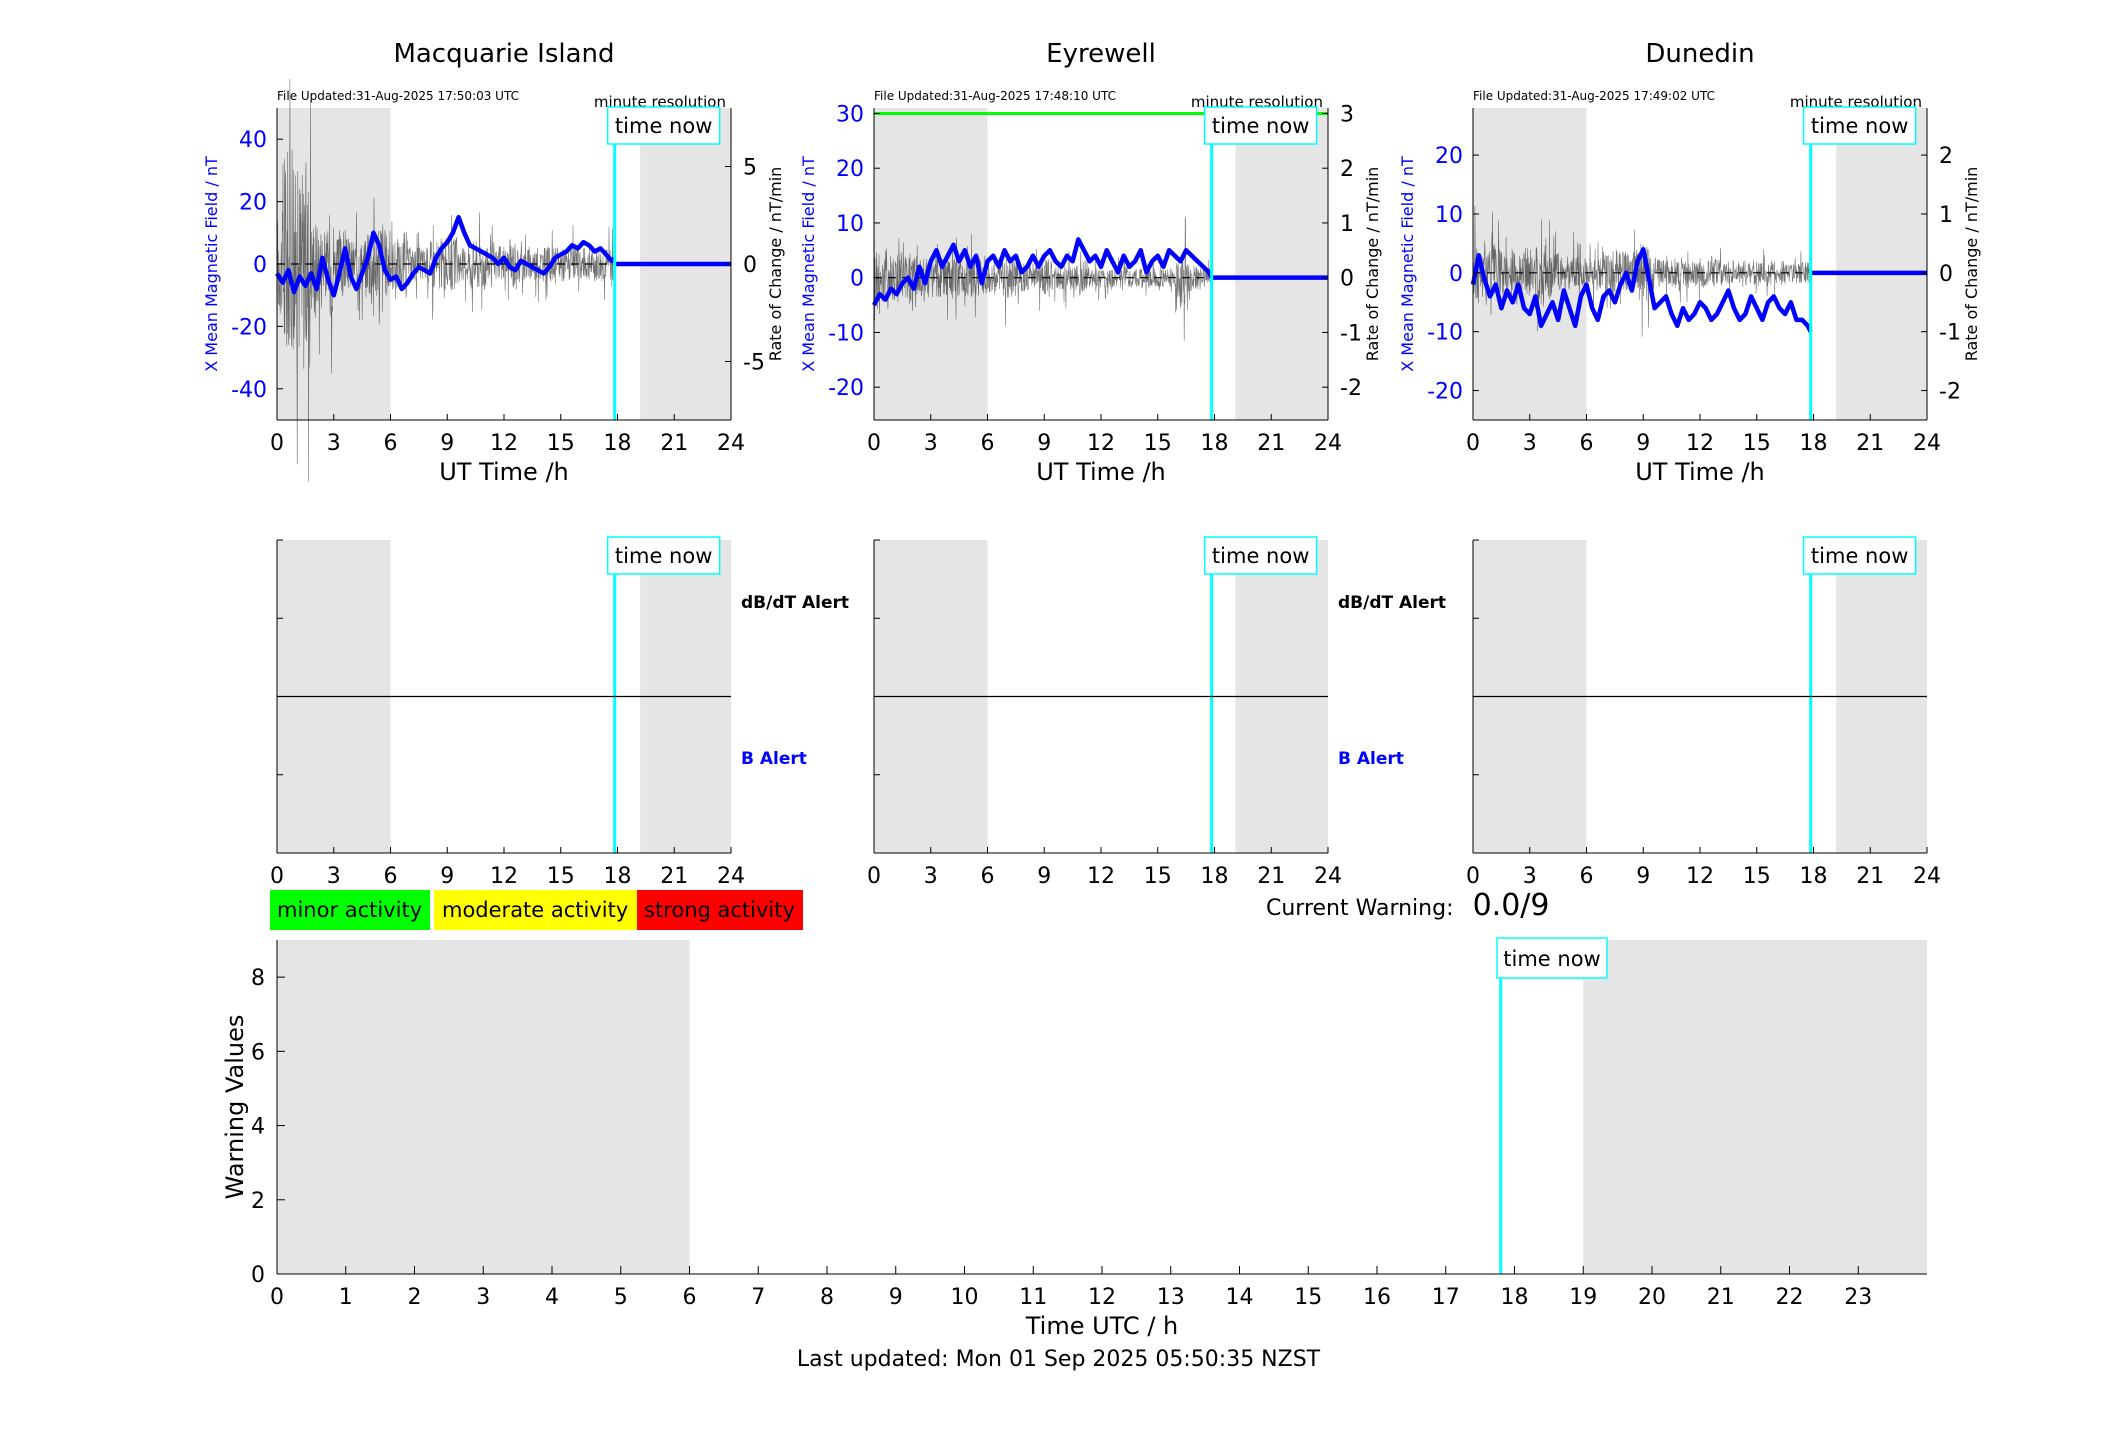 The image size is (2117, 1437). Describe the element at coordinates (1281, 264) in the screenshot. I see `shaded-region` at that location.